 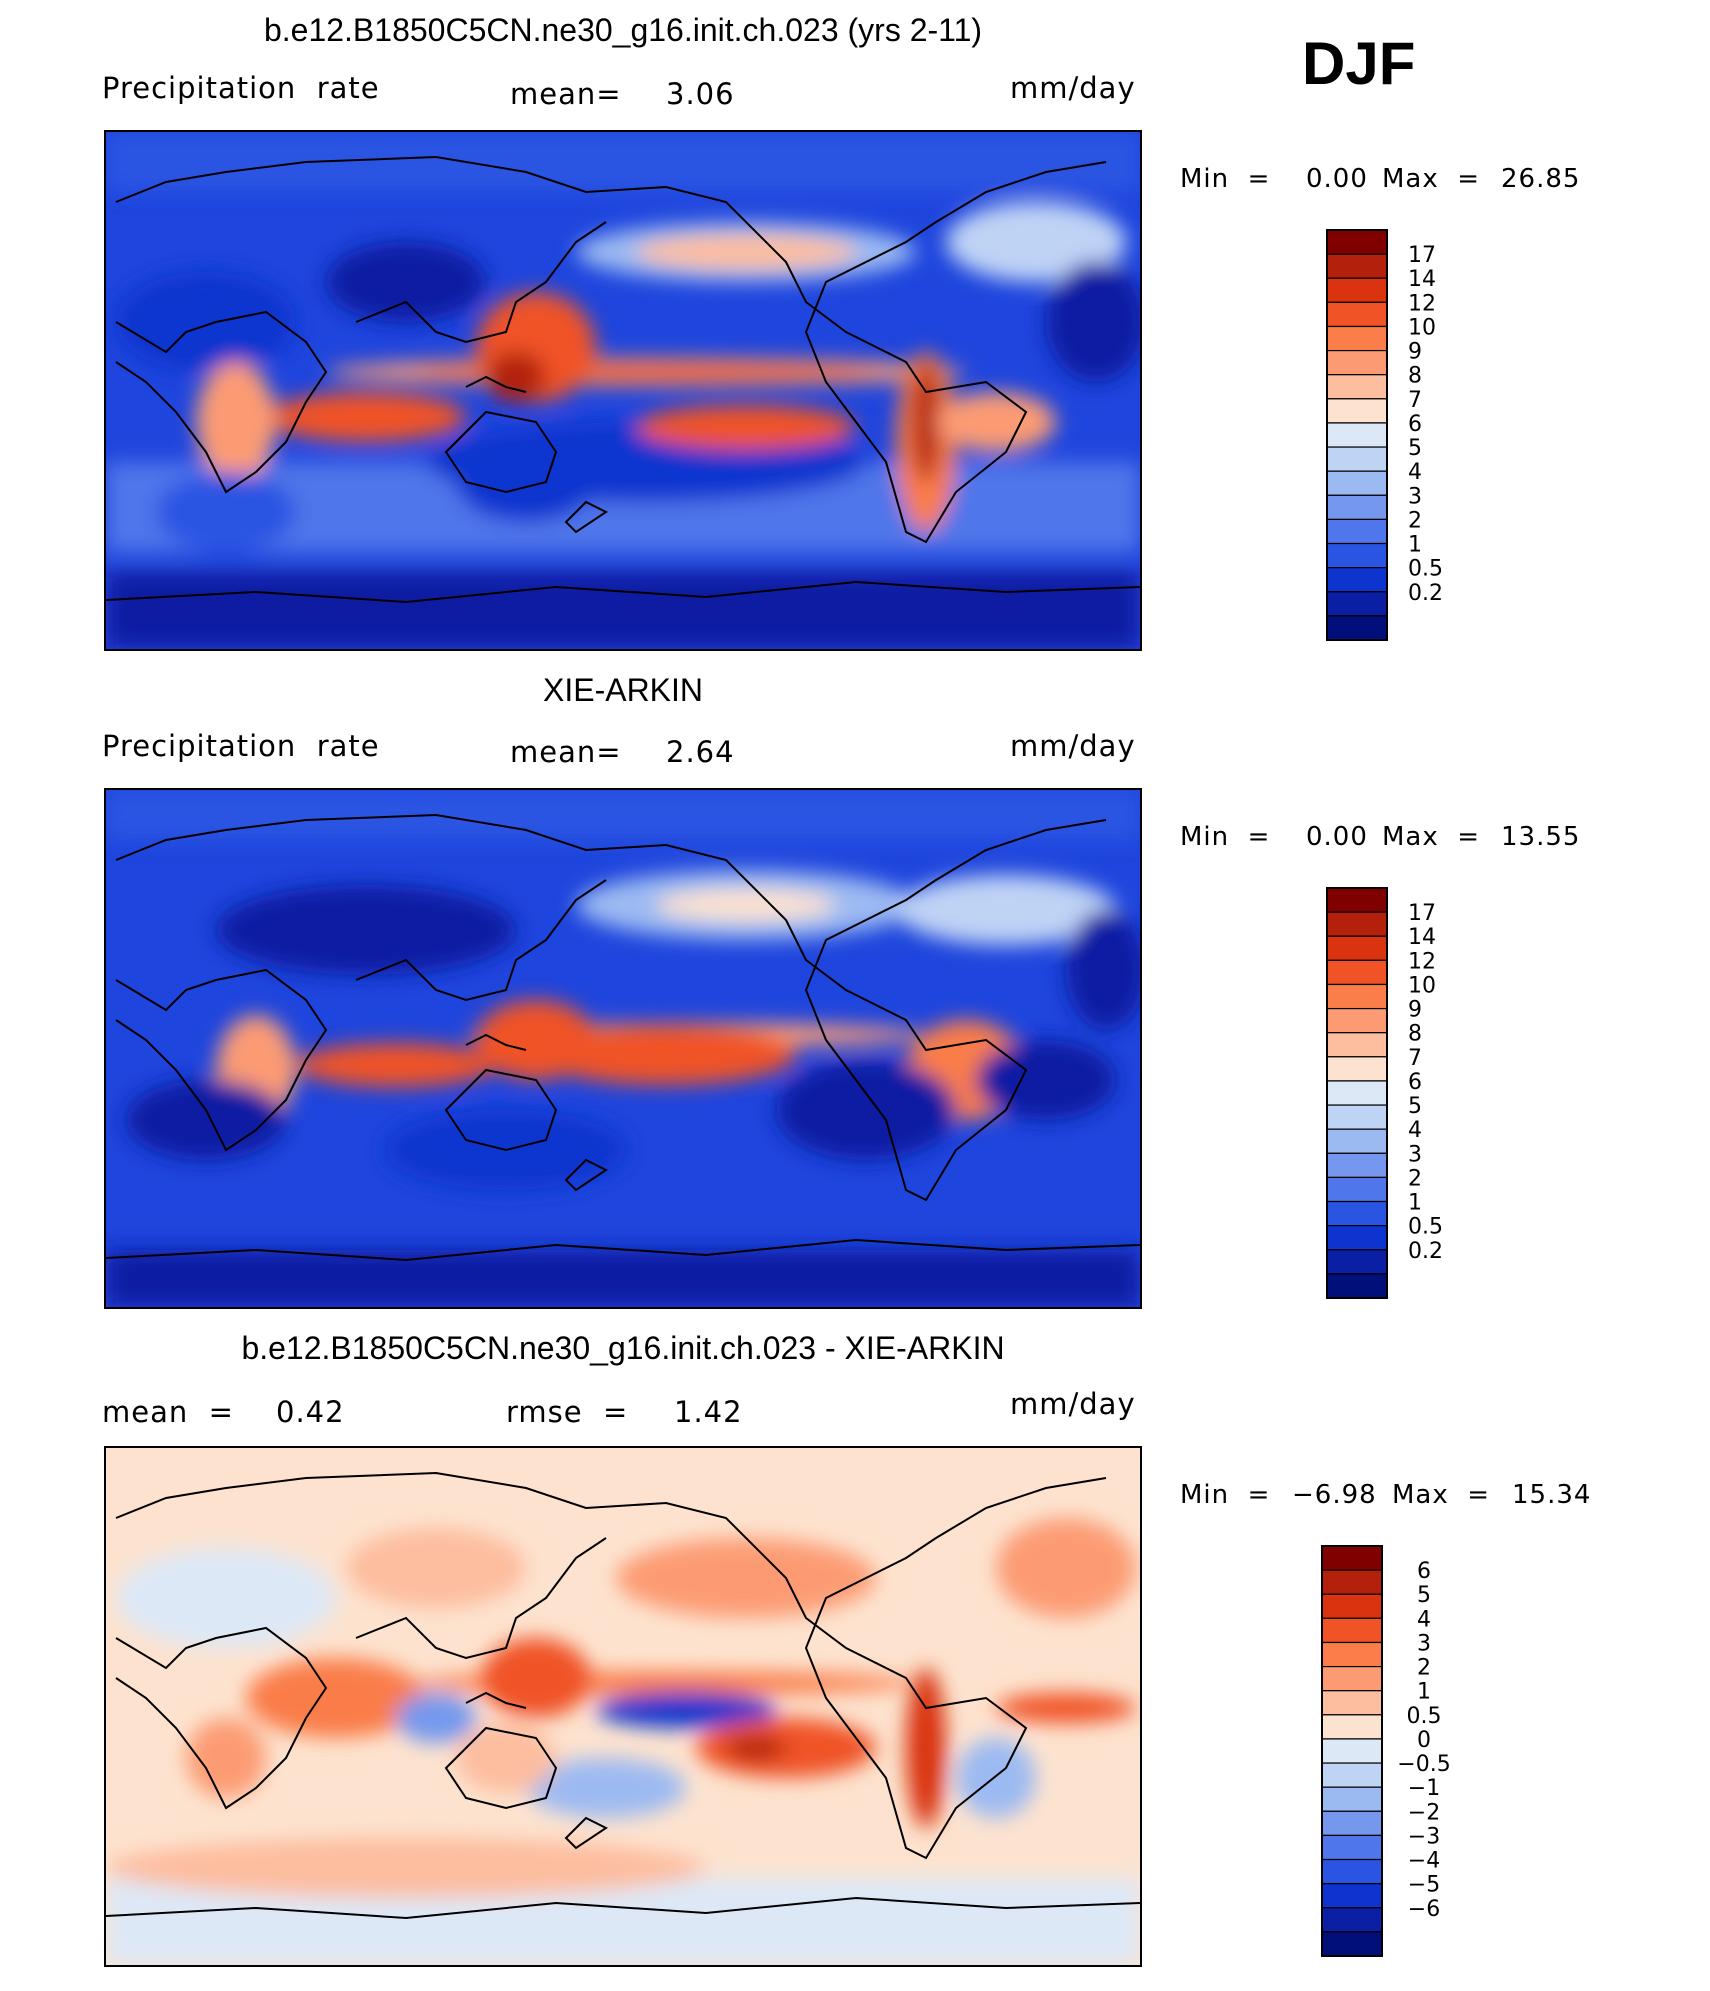 I want to click on colorbar-tick-label: 12, so click(x=1422, y=961).